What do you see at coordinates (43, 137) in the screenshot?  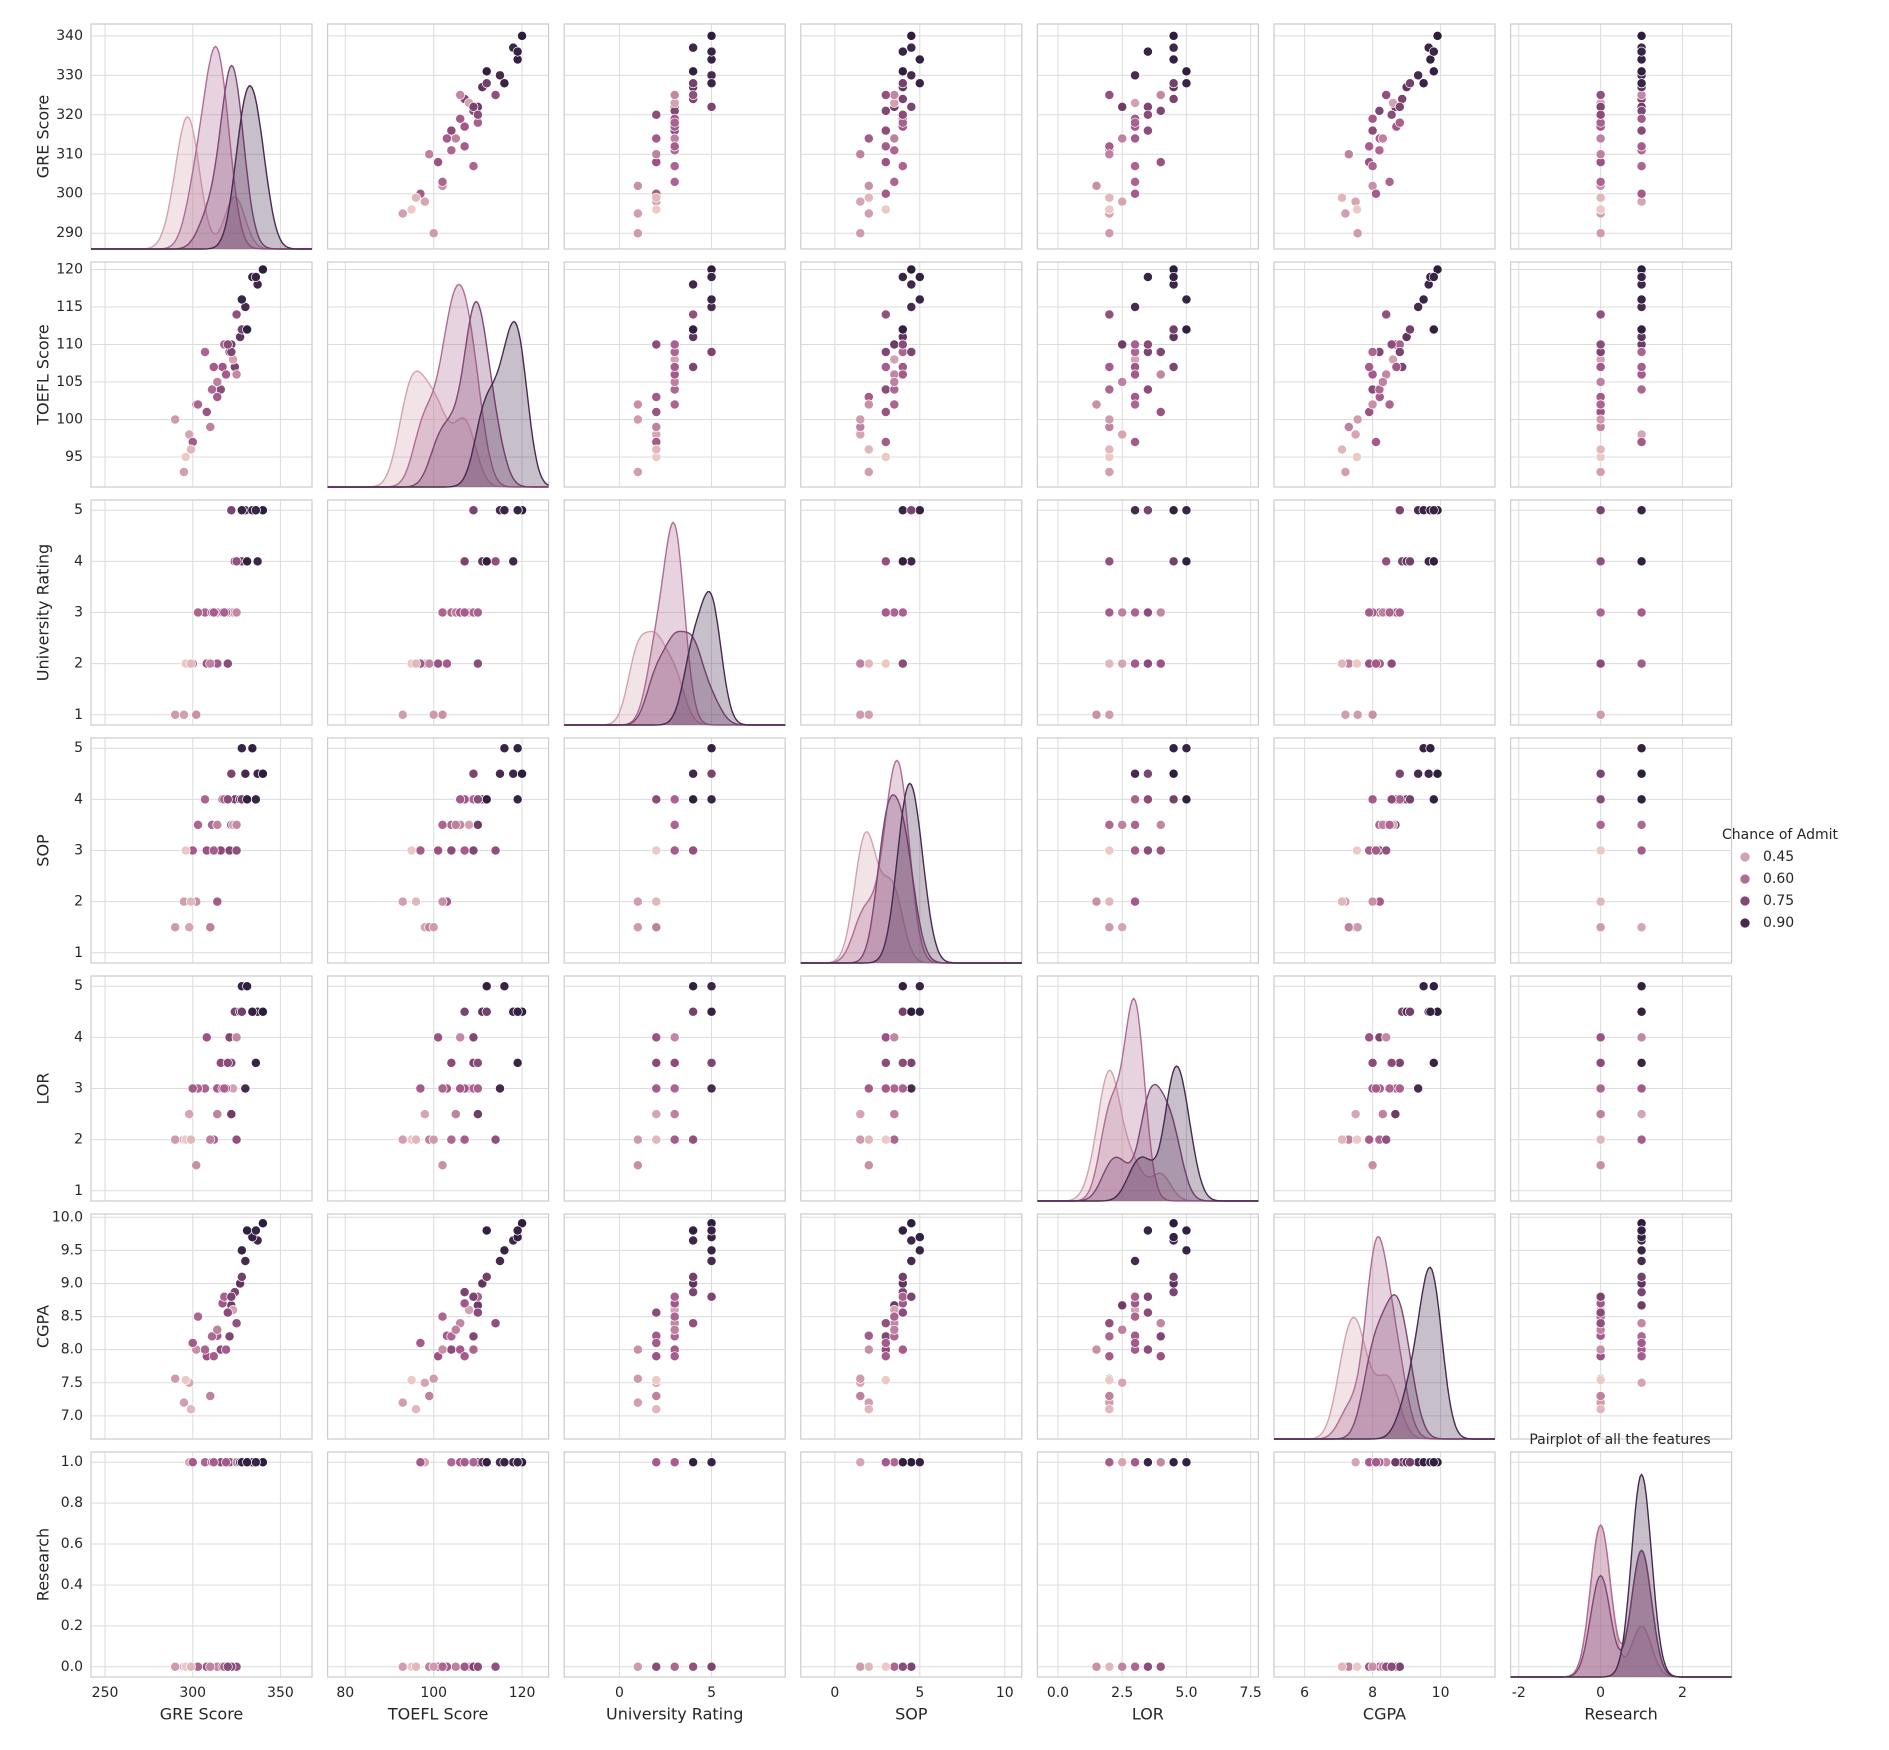 I see `y-axis-label: GRE Score` at bounding box center [43, 137].